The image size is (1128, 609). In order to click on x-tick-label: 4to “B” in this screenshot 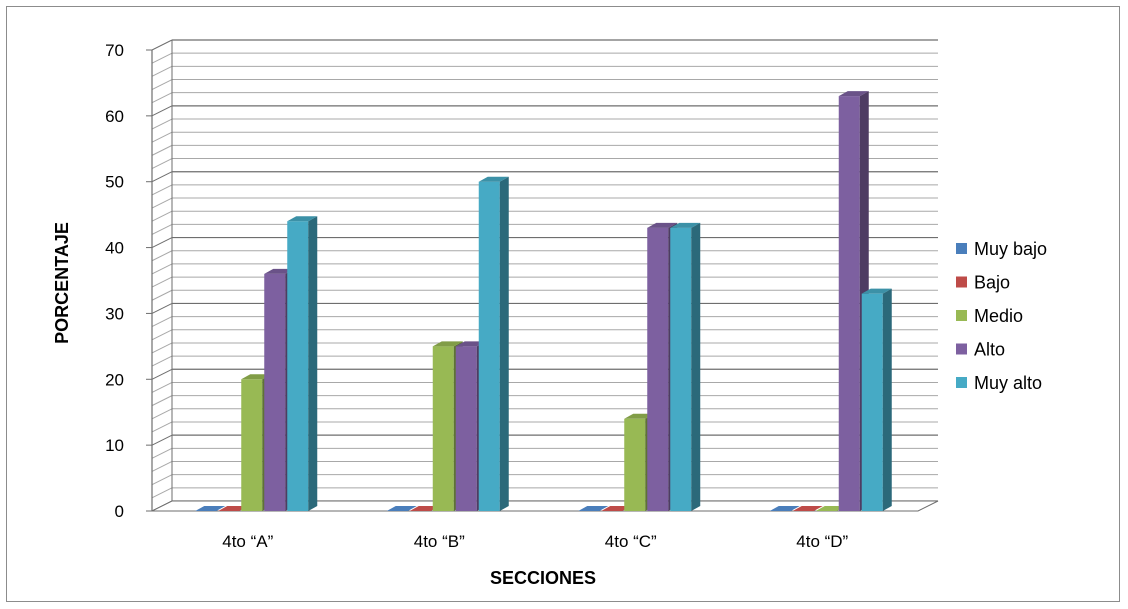, I will do `click(439, 541)`.